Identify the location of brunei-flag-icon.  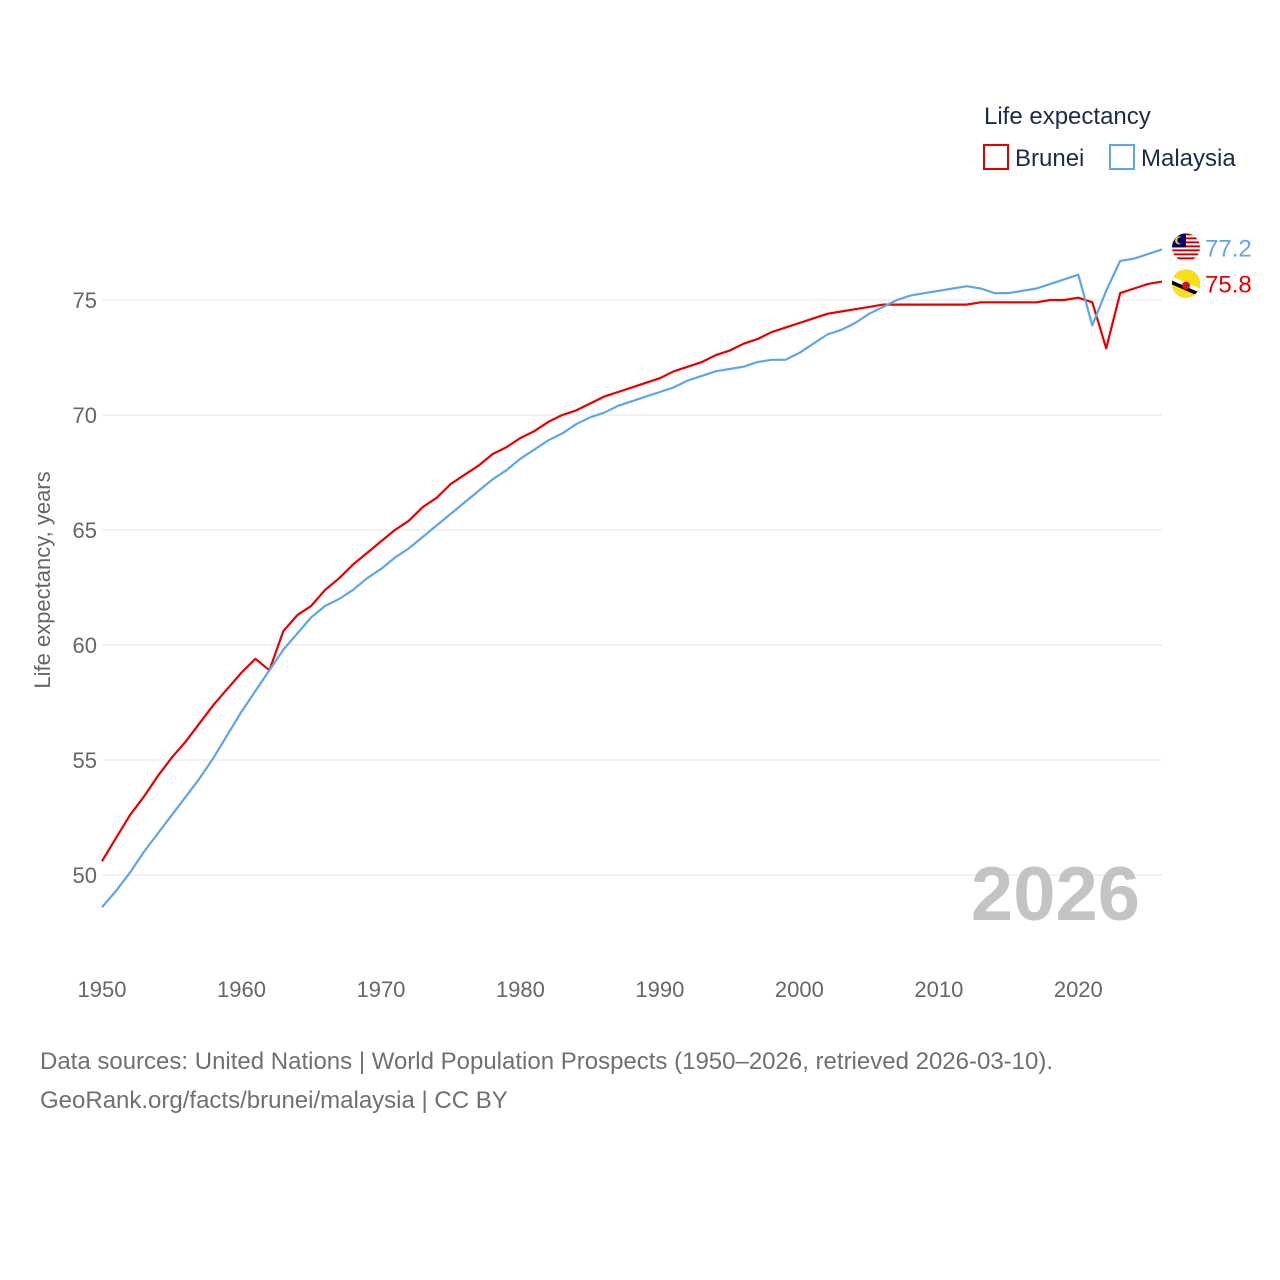
(1186, 284).